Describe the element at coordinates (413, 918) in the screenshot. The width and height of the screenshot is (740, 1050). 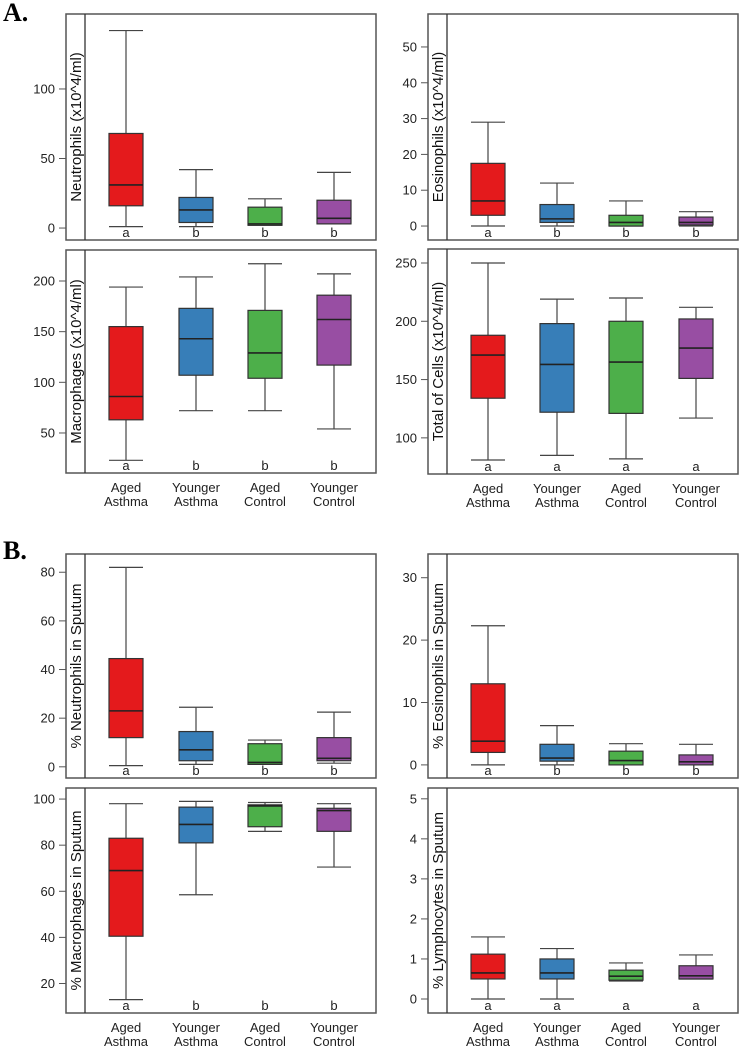
I see `y-tick-label: 2` at that location.